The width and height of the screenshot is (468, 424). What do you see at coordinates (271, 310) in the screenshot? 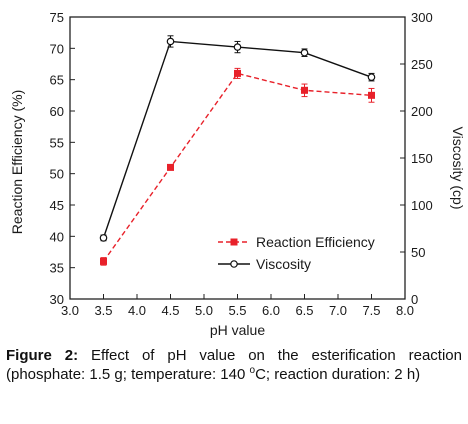
I see `x-tick-label: 6.0` at bounding box center [271, 310].